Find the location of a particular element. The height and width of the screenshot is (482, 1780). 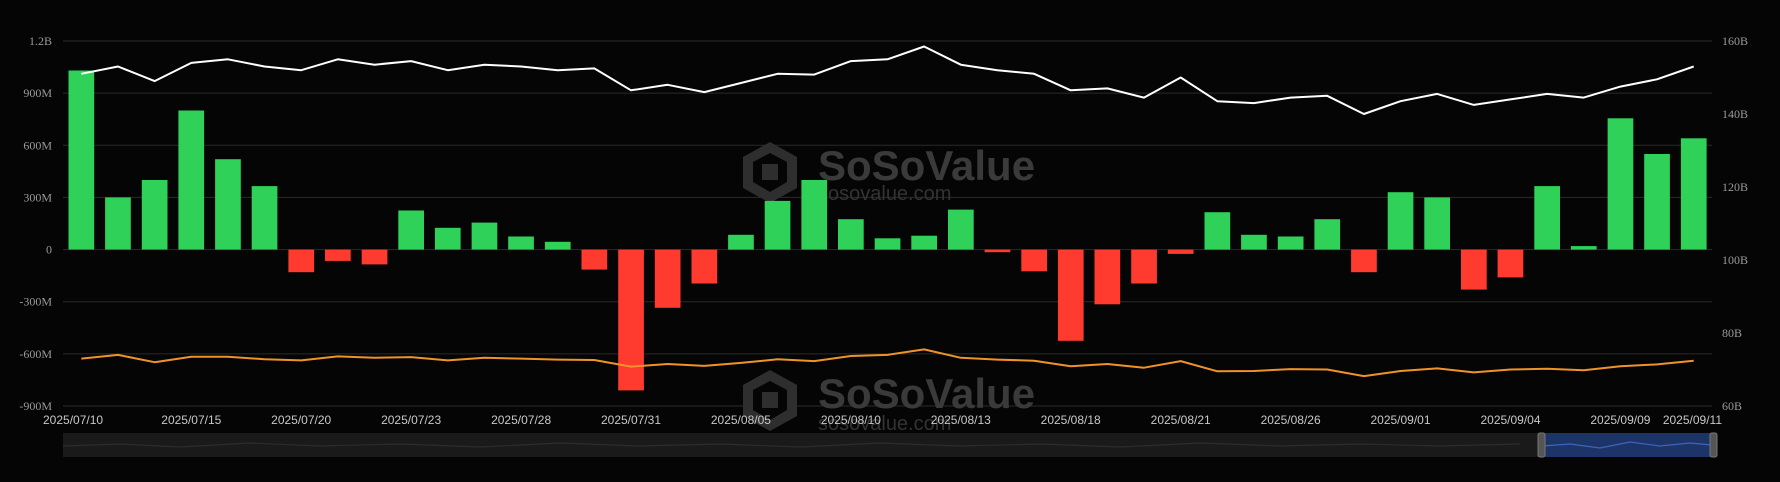

y-left-tick-label: -600M is located at coordinates (35, 354).